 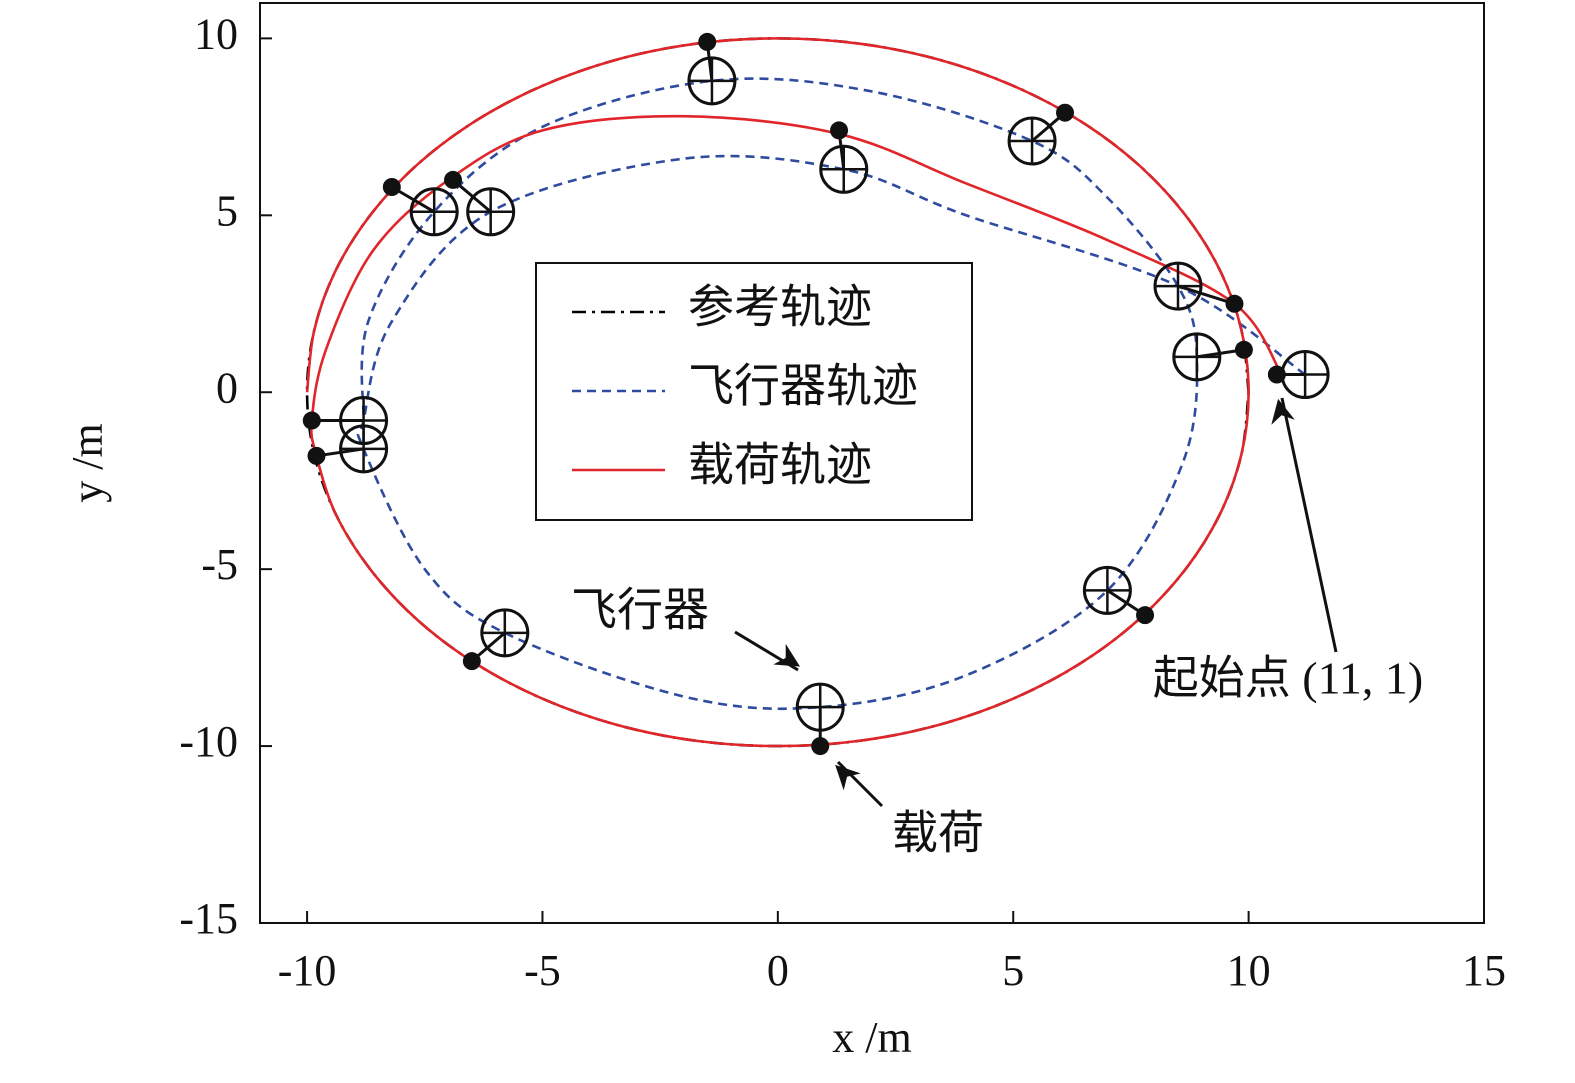 I want to click on x-tick-label: -10, so click(x=307, y=970).